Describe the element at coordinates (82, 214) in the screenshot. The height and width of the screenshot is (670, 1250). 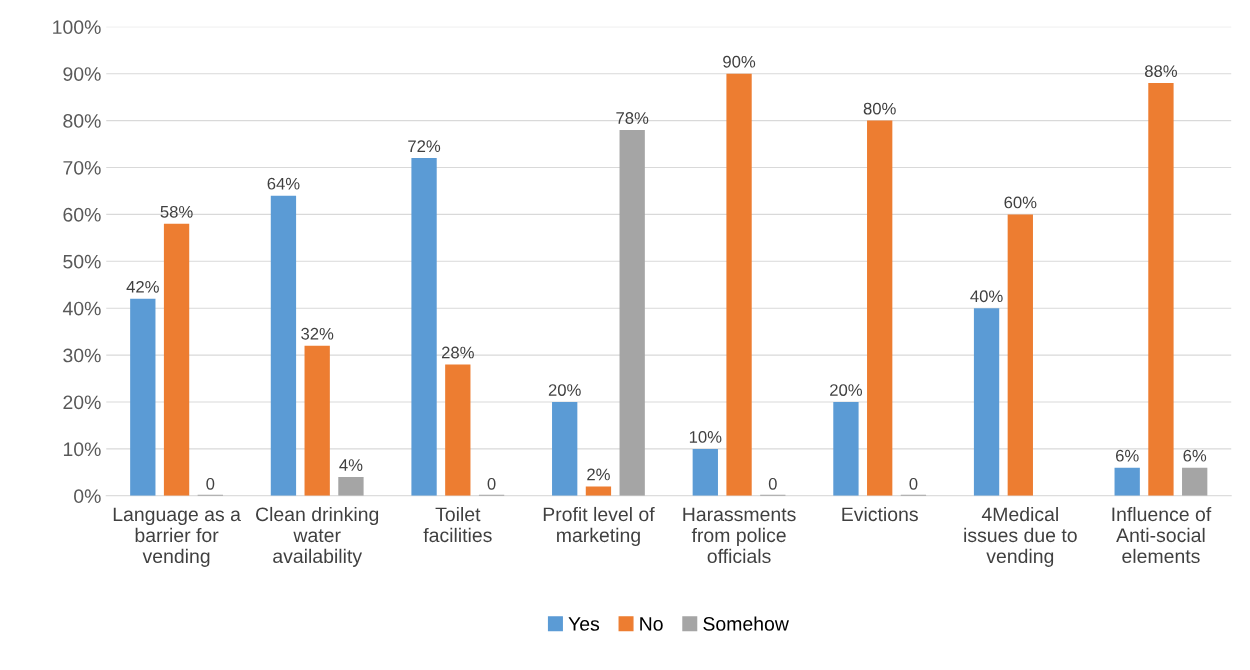
I see `y-tick-label: 60%` at that location.